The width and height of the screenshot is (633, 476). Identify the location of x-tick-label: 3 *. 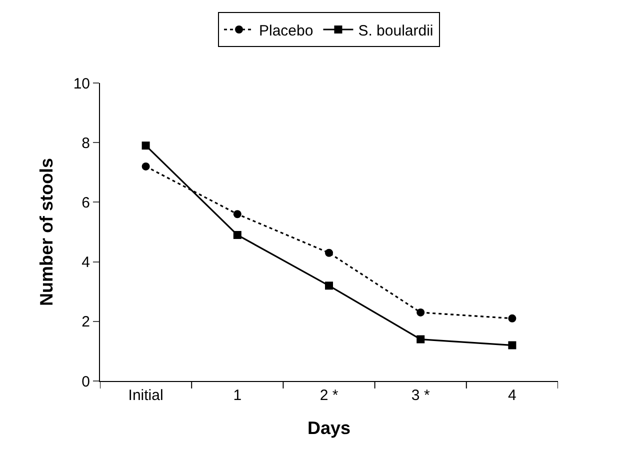
(420, 395).